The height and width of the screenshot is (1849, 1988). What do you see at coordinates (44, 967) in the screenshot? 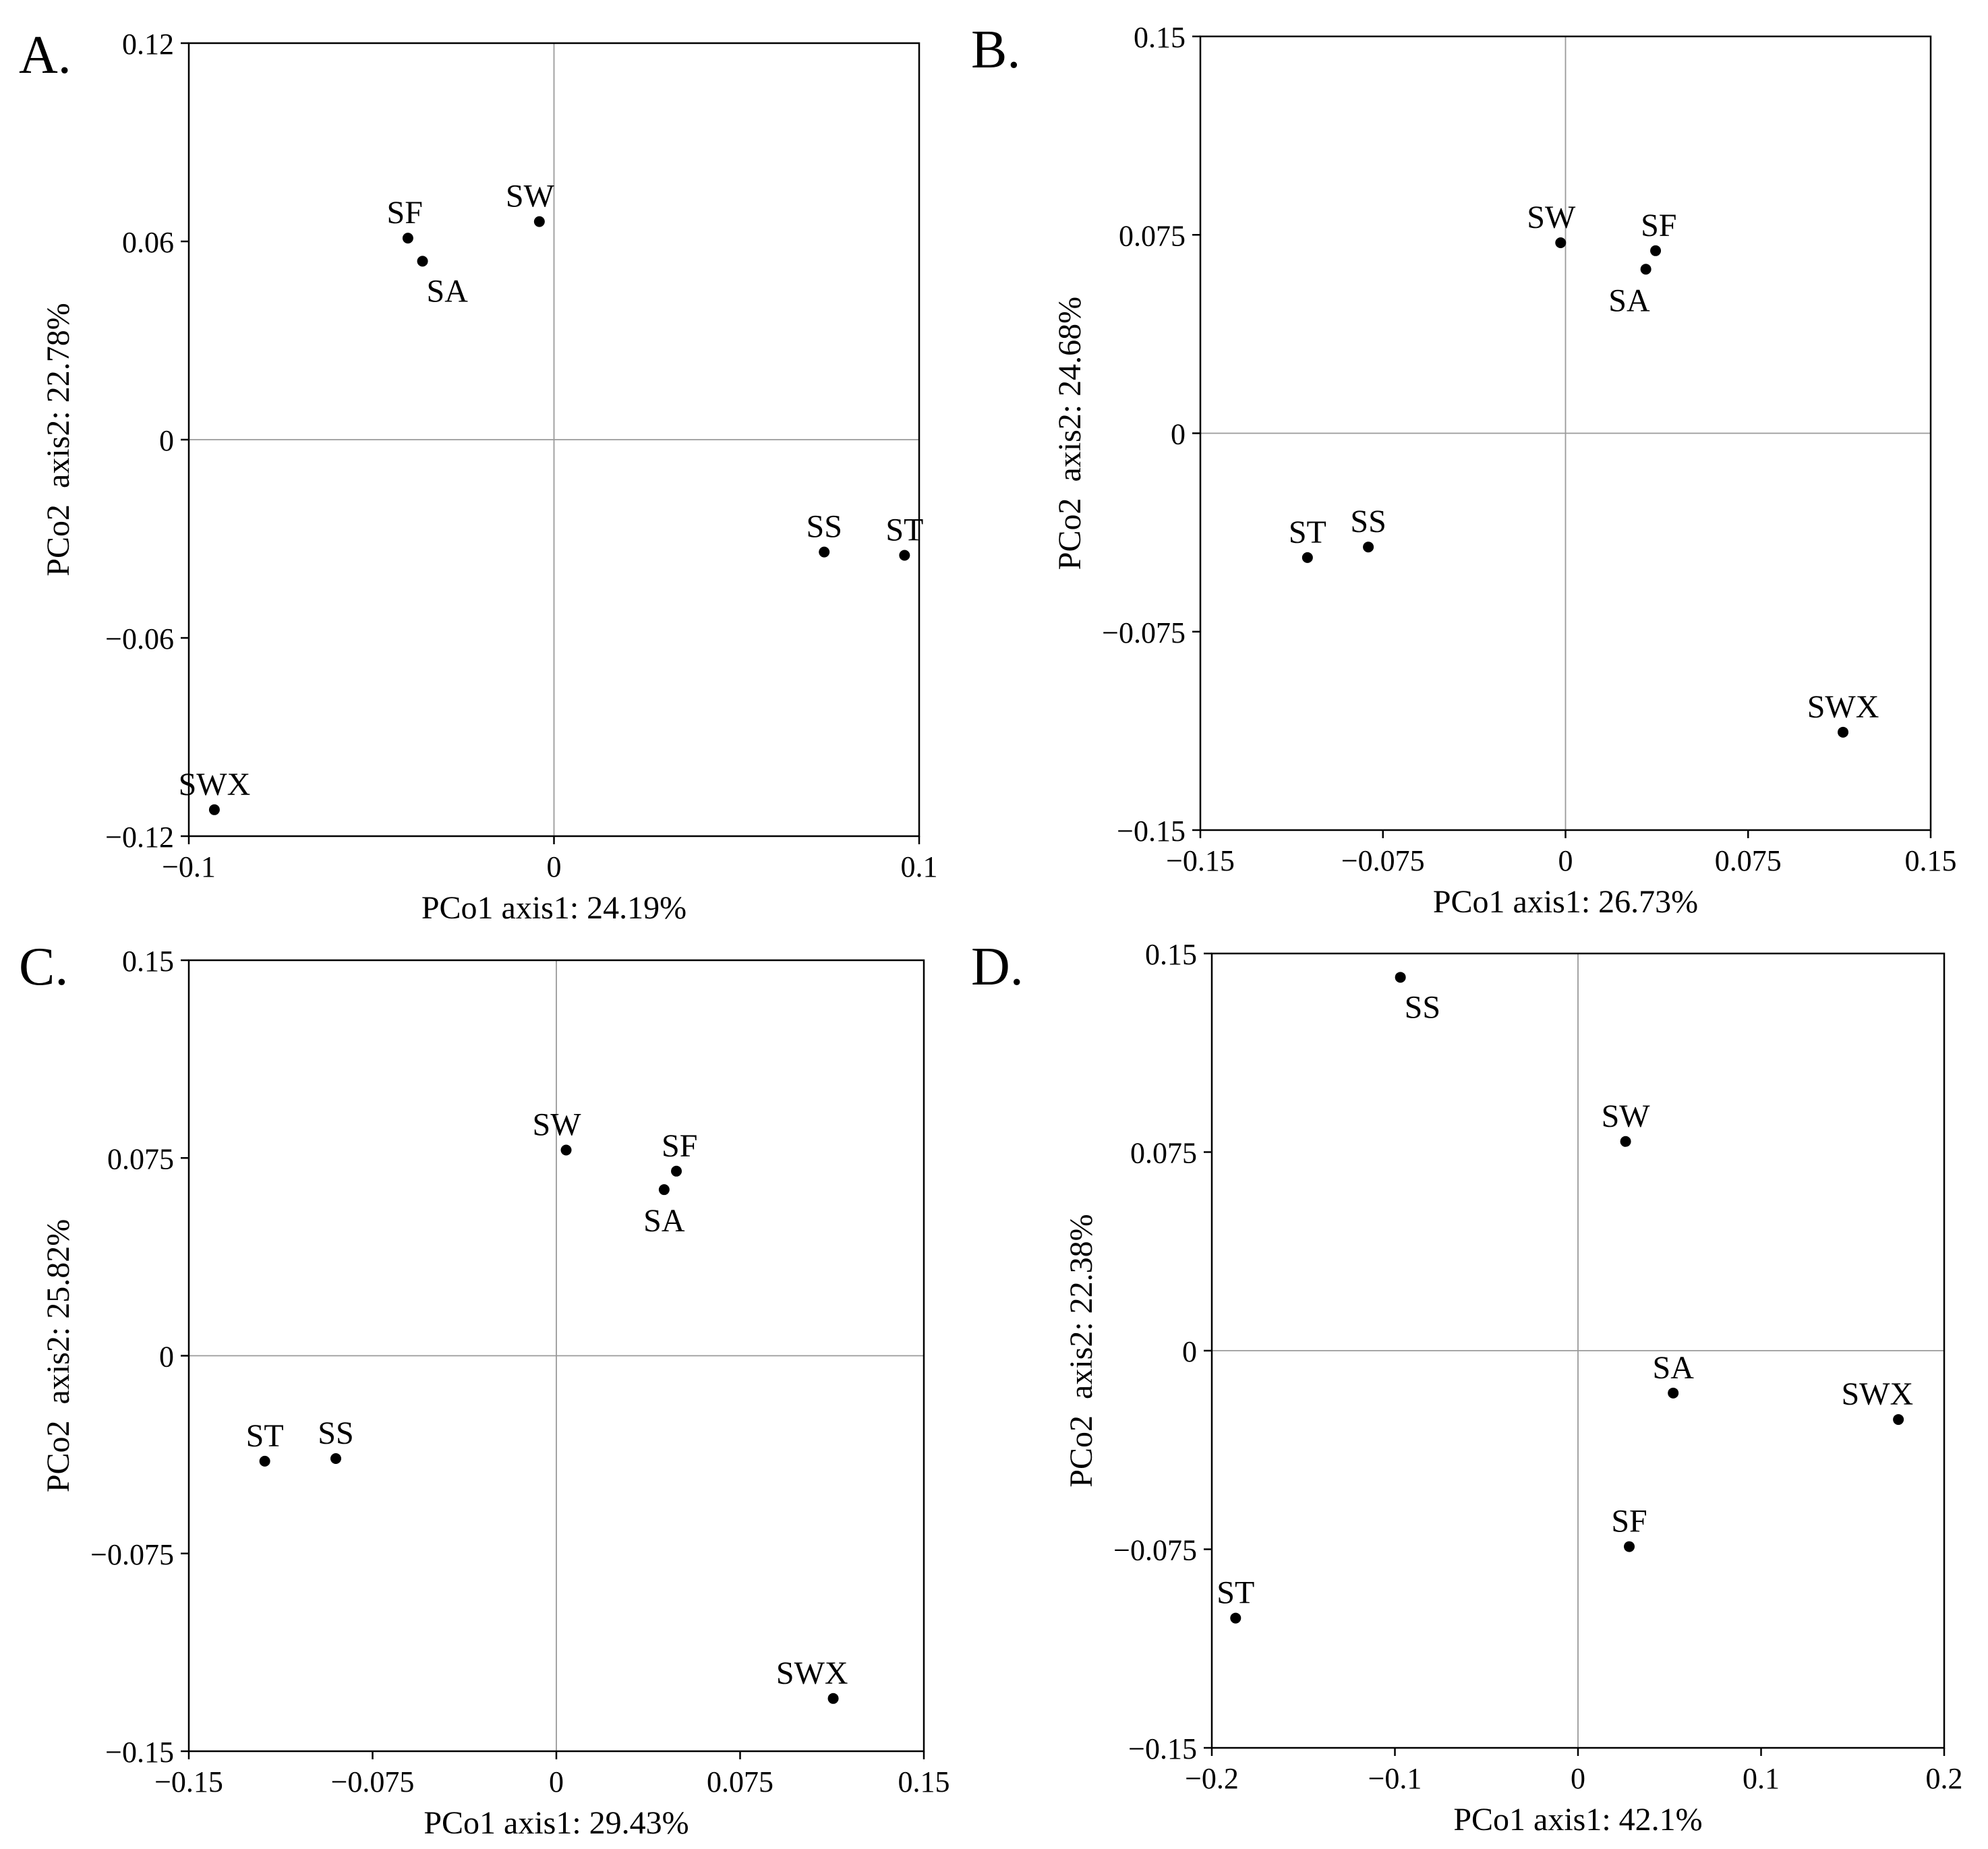
I see `panel-letter: C.` at bounding box center [44, 967].